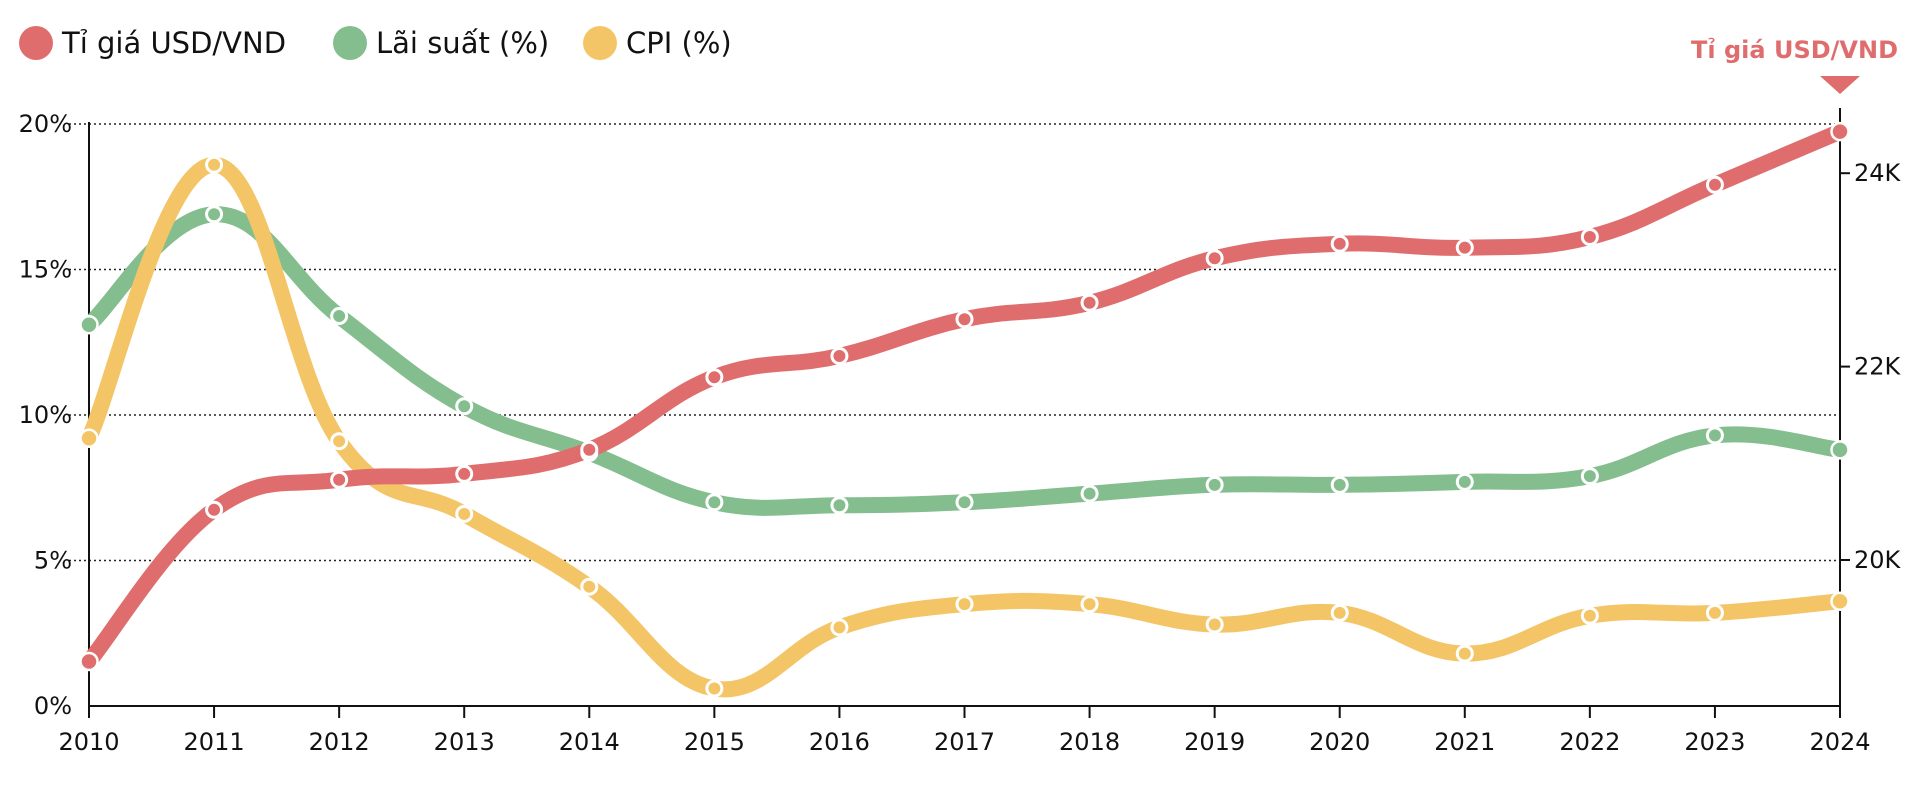 This screenshot has width=1920, height=798. I want to click on legend-label: Lãi suất (%), so click(462, 43).